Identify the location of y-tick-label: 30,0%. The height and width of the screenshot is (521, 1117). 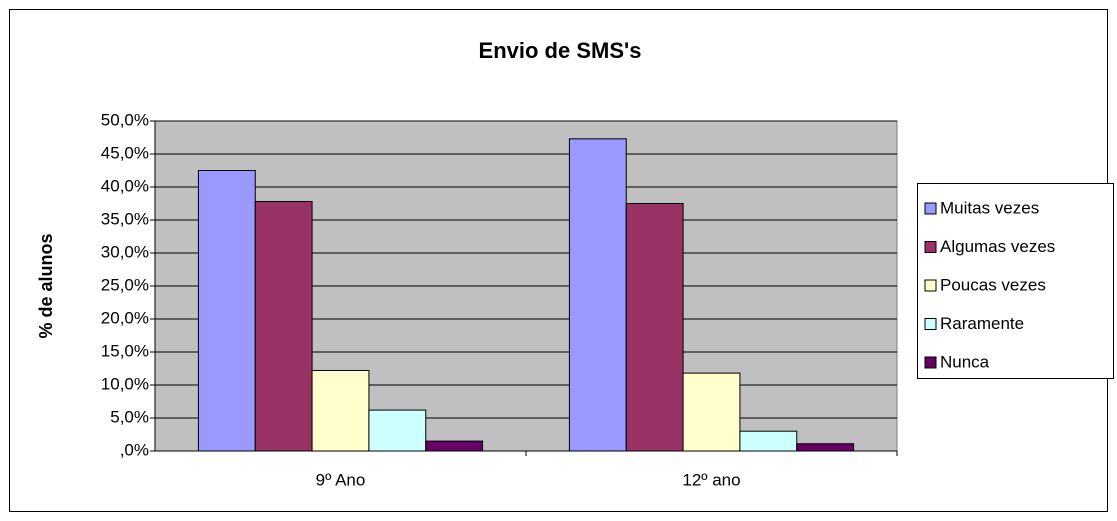
(125, 251).